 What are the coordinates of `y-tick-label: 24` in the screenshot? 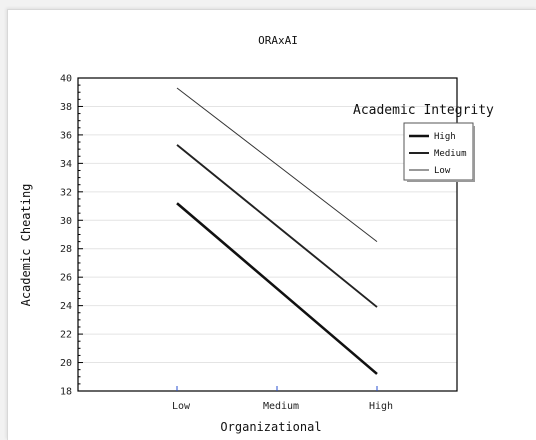 It's located at (66, 306).